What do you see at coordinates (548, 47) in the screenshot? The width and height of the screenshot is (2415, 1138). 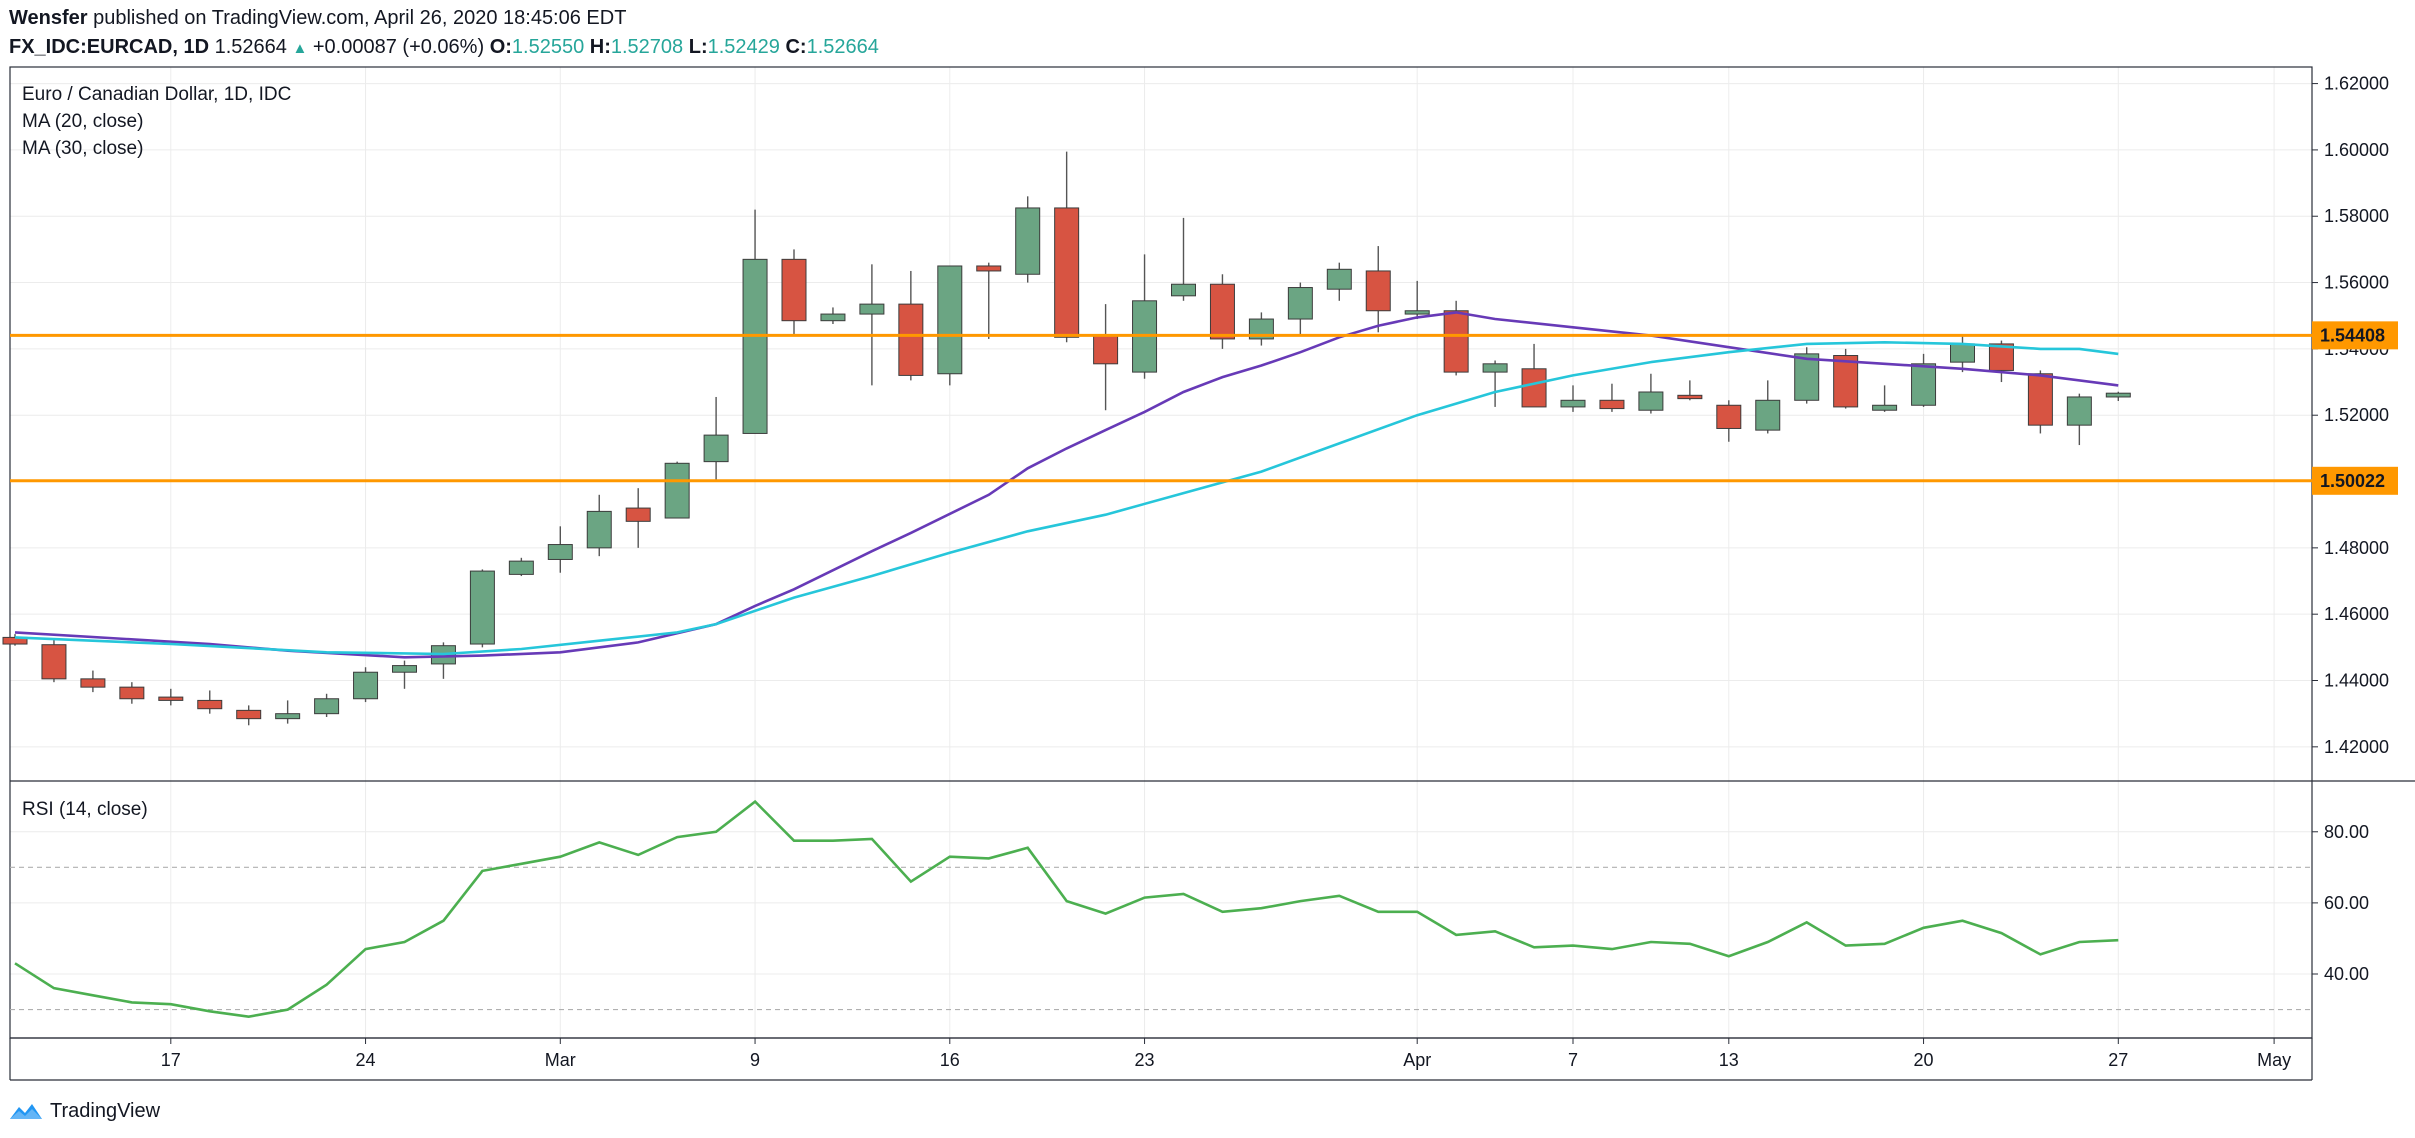 I see `open-value: 1.52550` at bounding box center [548, 47].